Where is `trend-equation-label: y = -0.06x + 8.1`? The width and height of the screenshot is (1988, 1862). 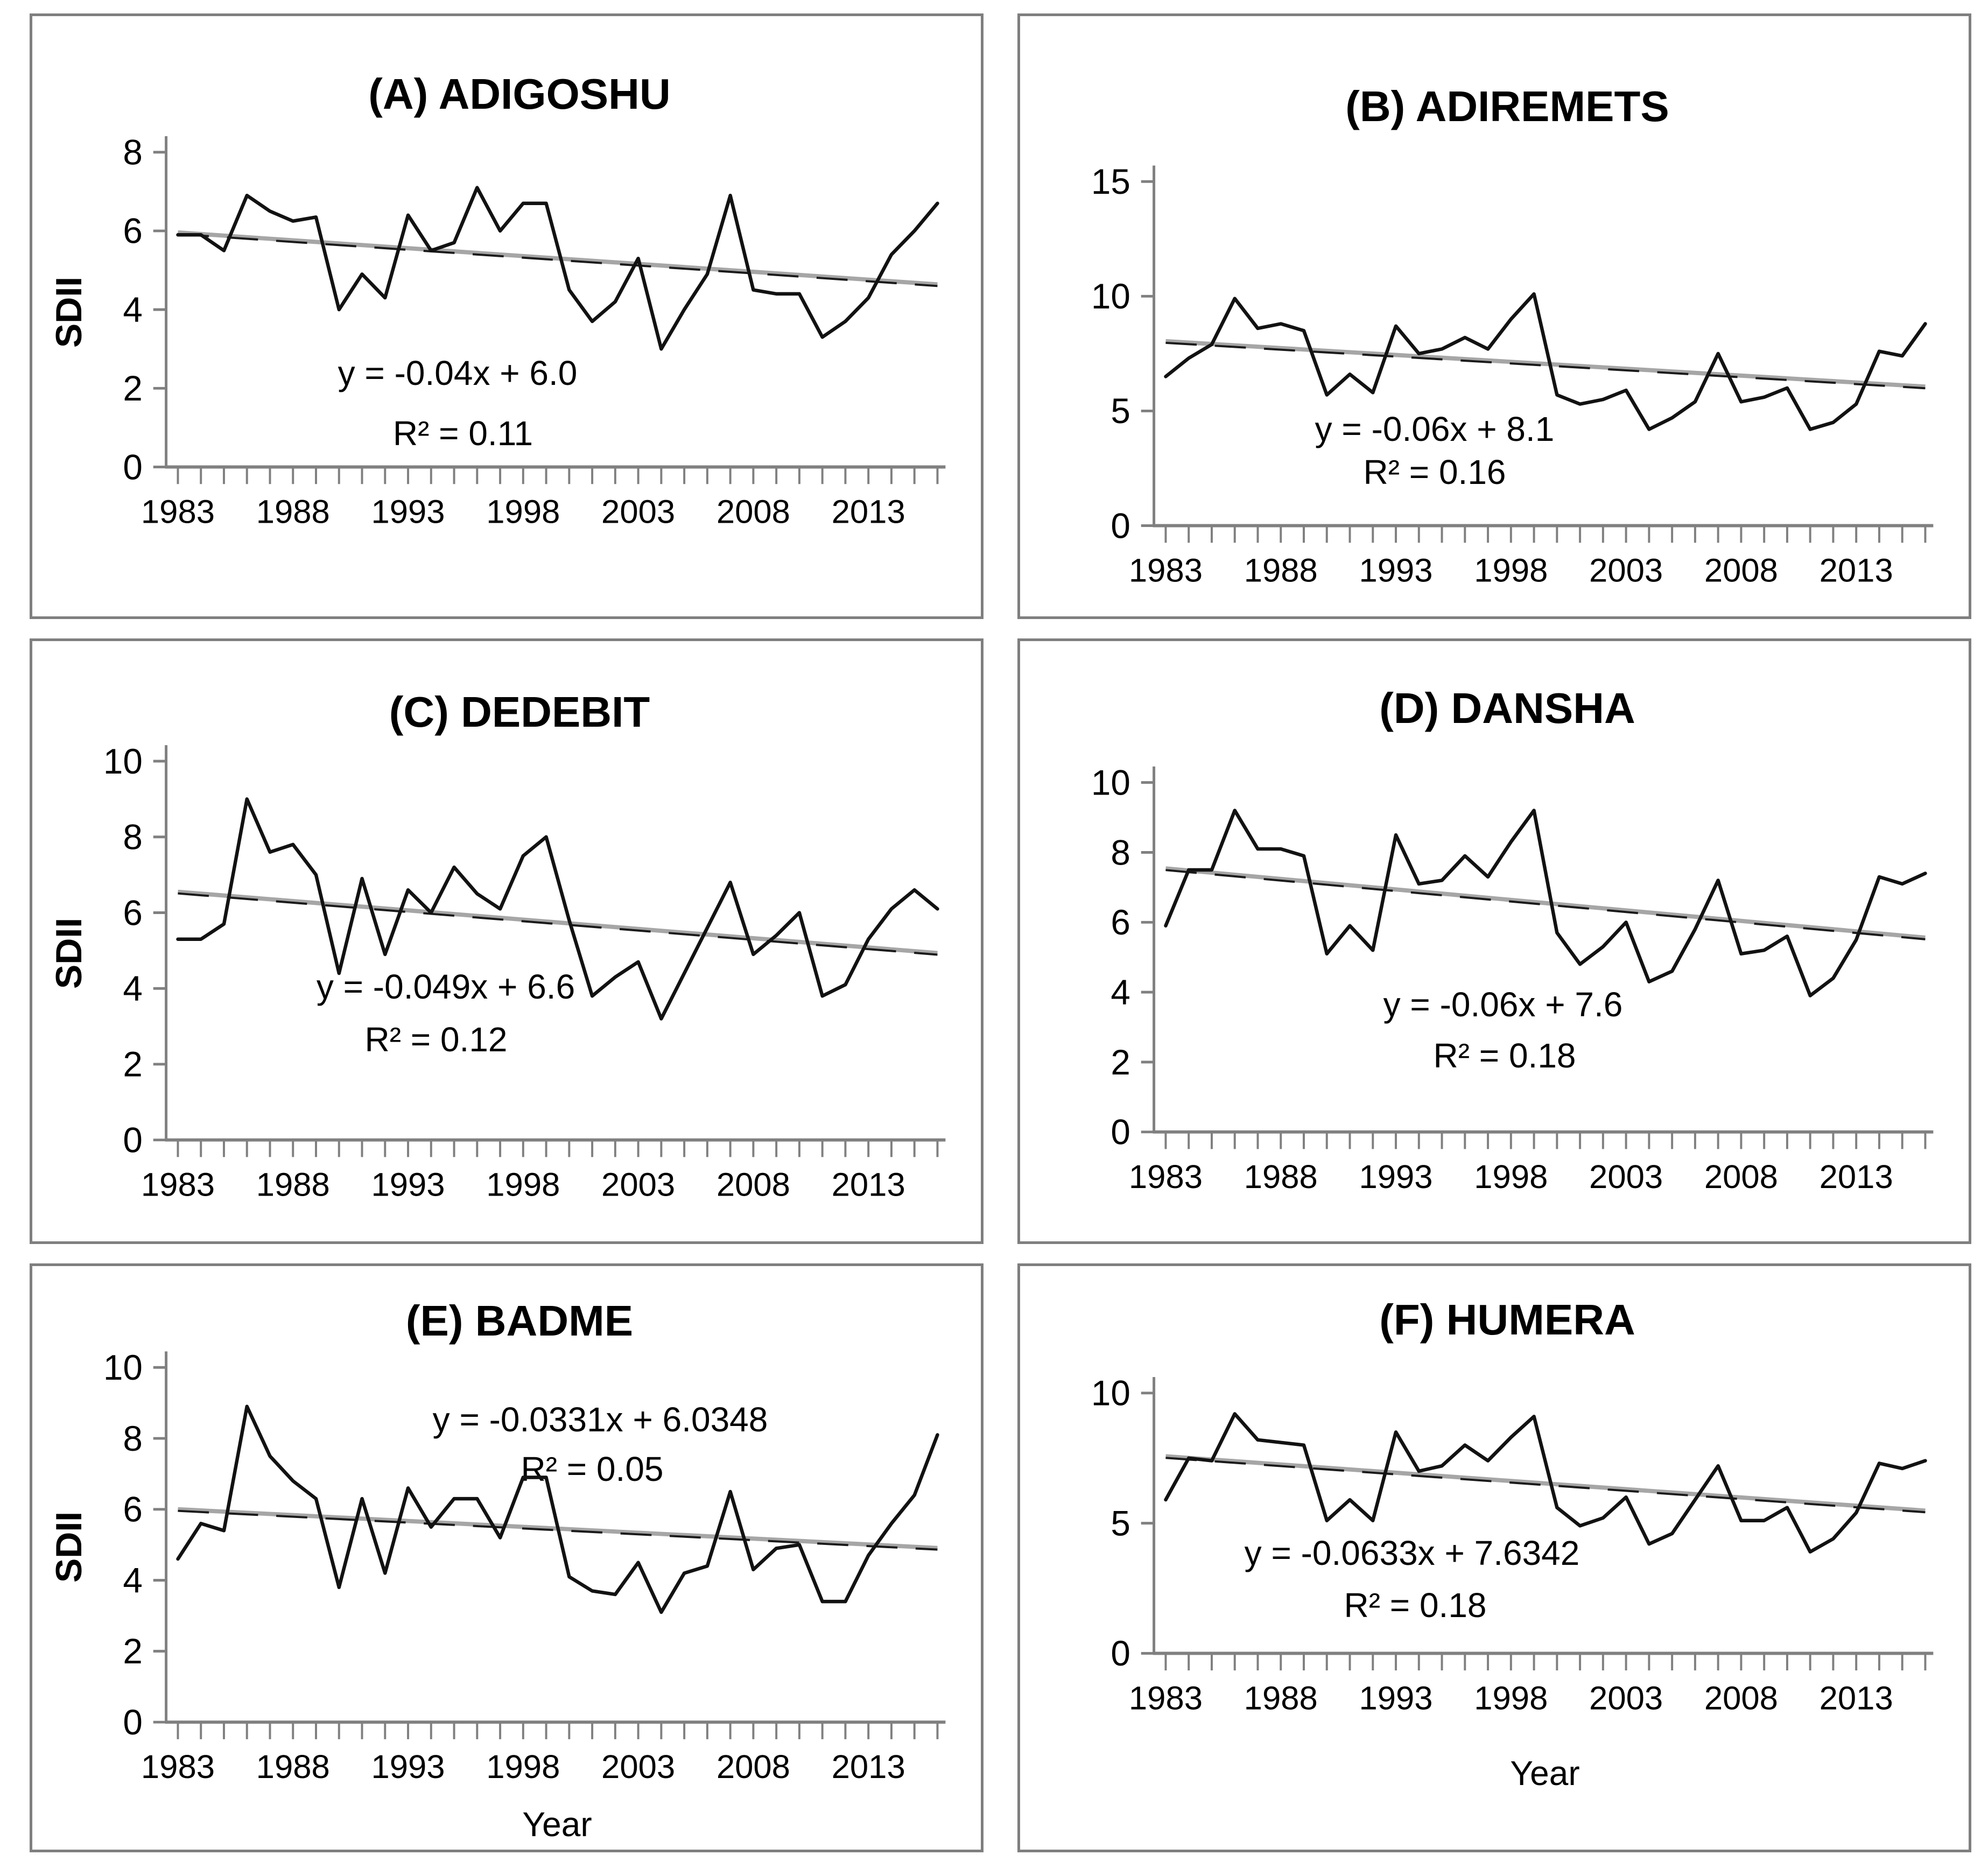
trend-equation-label: y = -0.06x + 8.1 is located at coordinates (1435, 429).